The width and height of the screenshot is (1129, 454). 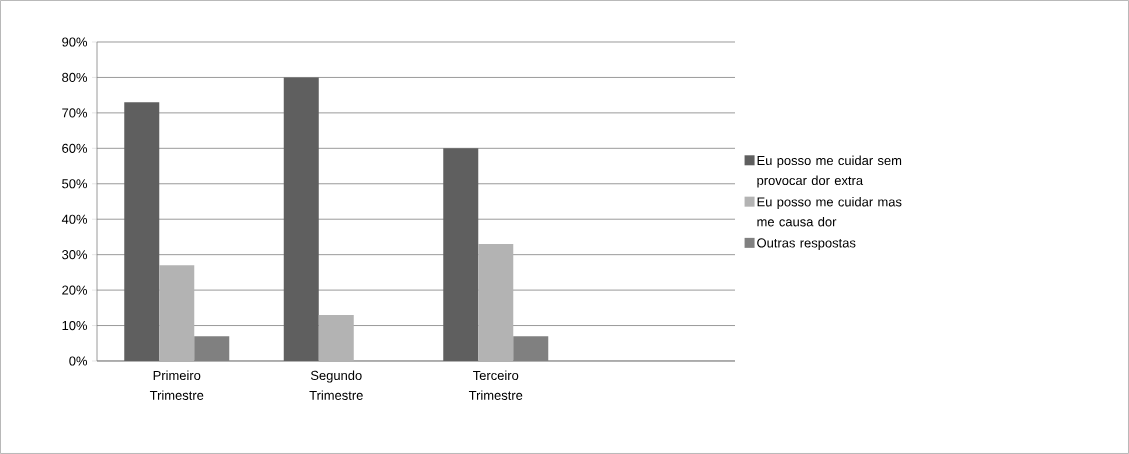 What do you see at coordinates (75, 184) in the screenshot?
I see `y-tick-label: 50%` at bounding box center [75, 184].